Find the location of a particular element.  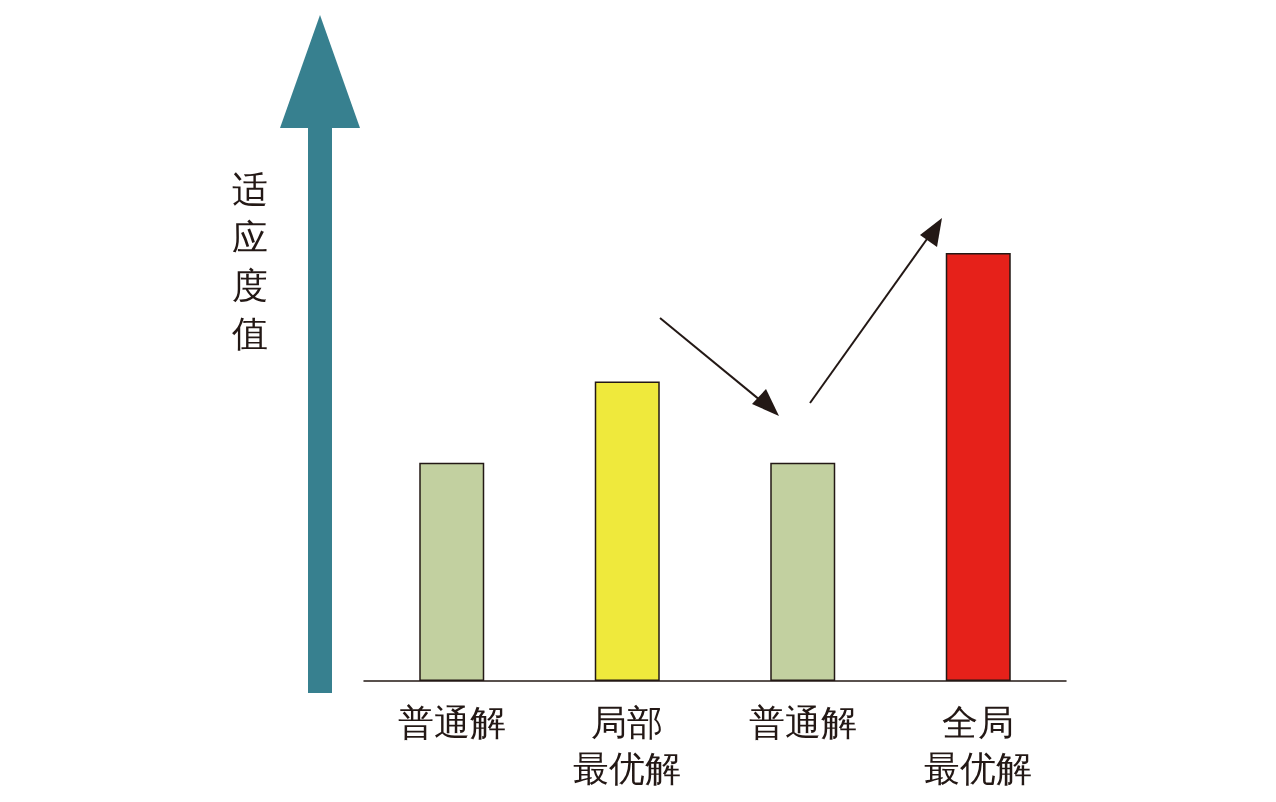

y-axis-title: 适应度值 is located at coordinates (250, 261).